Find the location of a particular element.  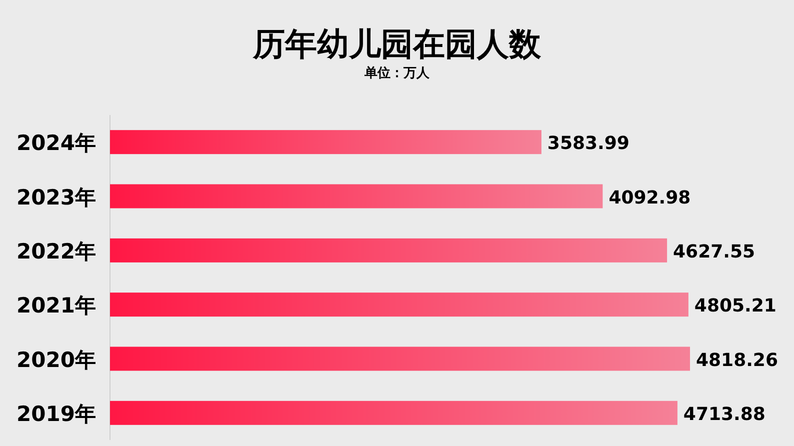

y-tick-label: 2024年 is located at coordinates (56, 143).